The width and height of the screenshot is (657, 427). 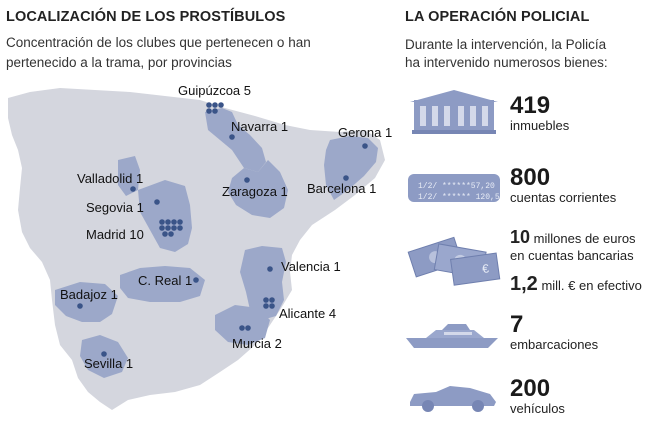 I want to click on region-valladolid, so click(x=129, y=176).